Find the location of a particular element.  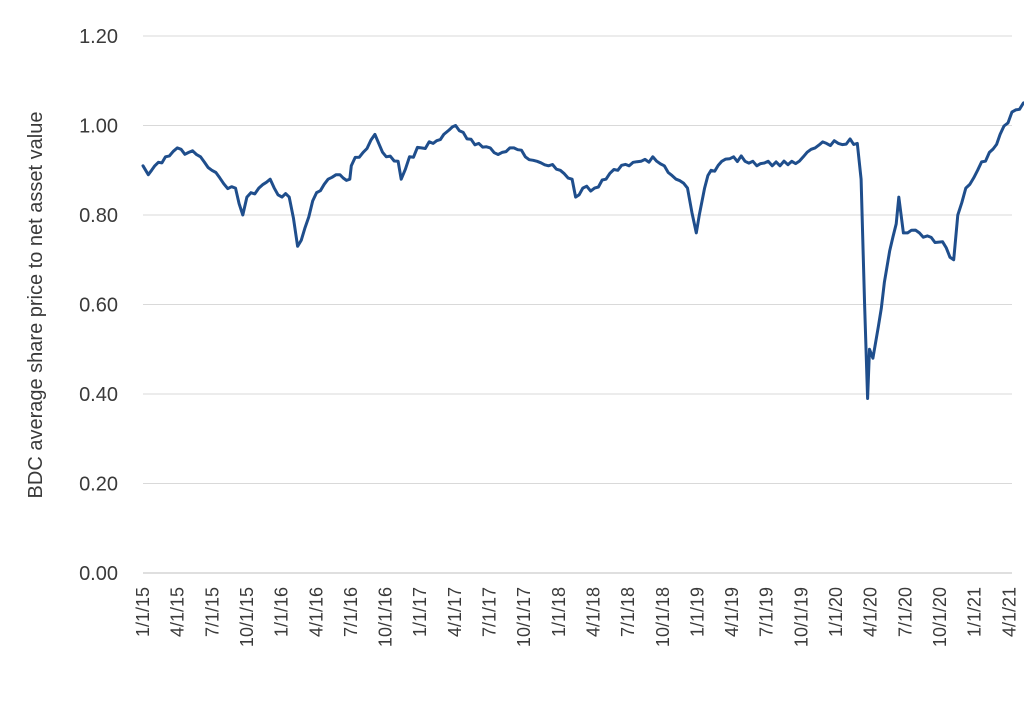

x-tick-label: 7/1/17 is located at coordinates (490, 612).